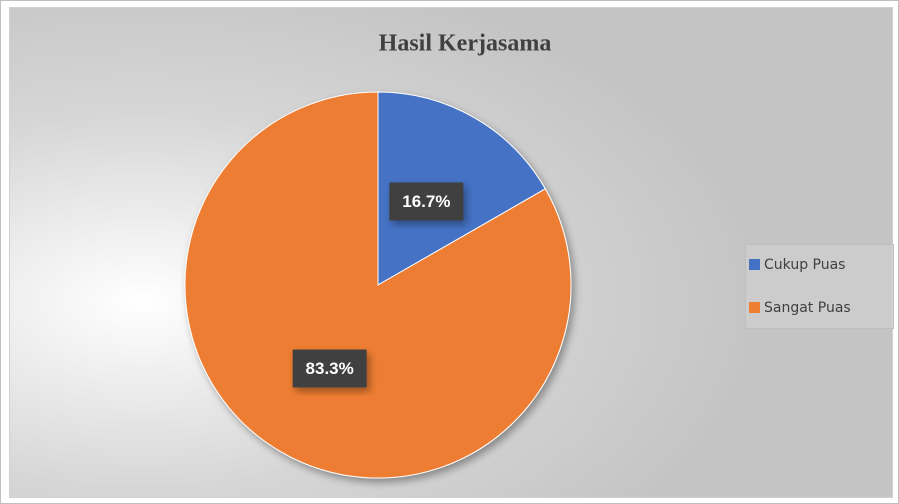 The image size is (899, 504). I want to click on legend-label: Sangat Puas, so click(807, 308).